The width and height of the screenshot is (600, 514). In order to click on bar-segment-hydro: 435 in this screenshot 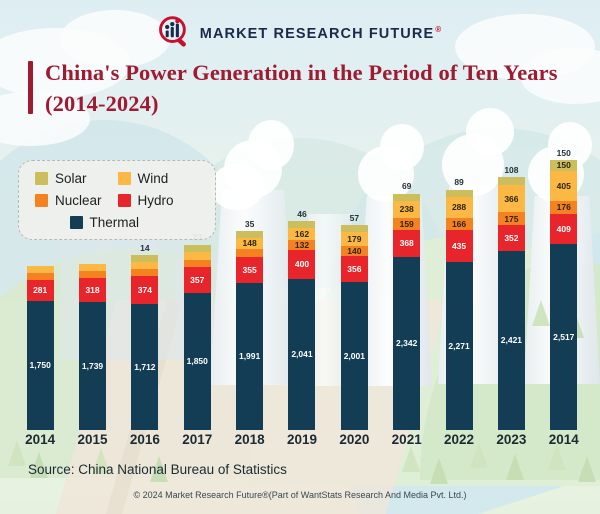, I will do `click(459, 246)`.